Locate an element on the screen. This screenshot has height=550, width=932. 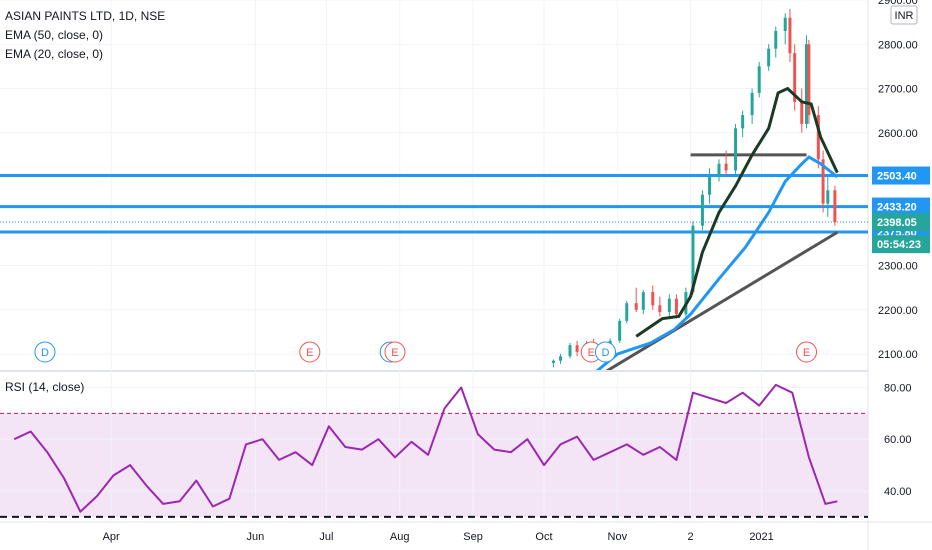
rsi-tick-label: 80.00 is located at coordinates (898, 389).